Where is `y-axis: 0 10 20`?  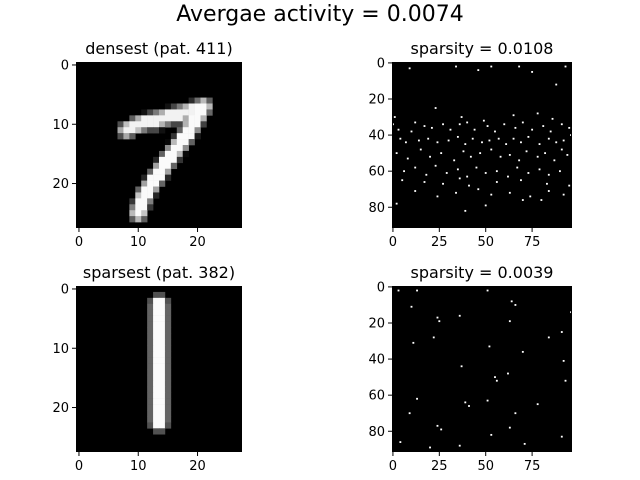
y-axis: 0 10 20 is located at coordinates (64, 125).